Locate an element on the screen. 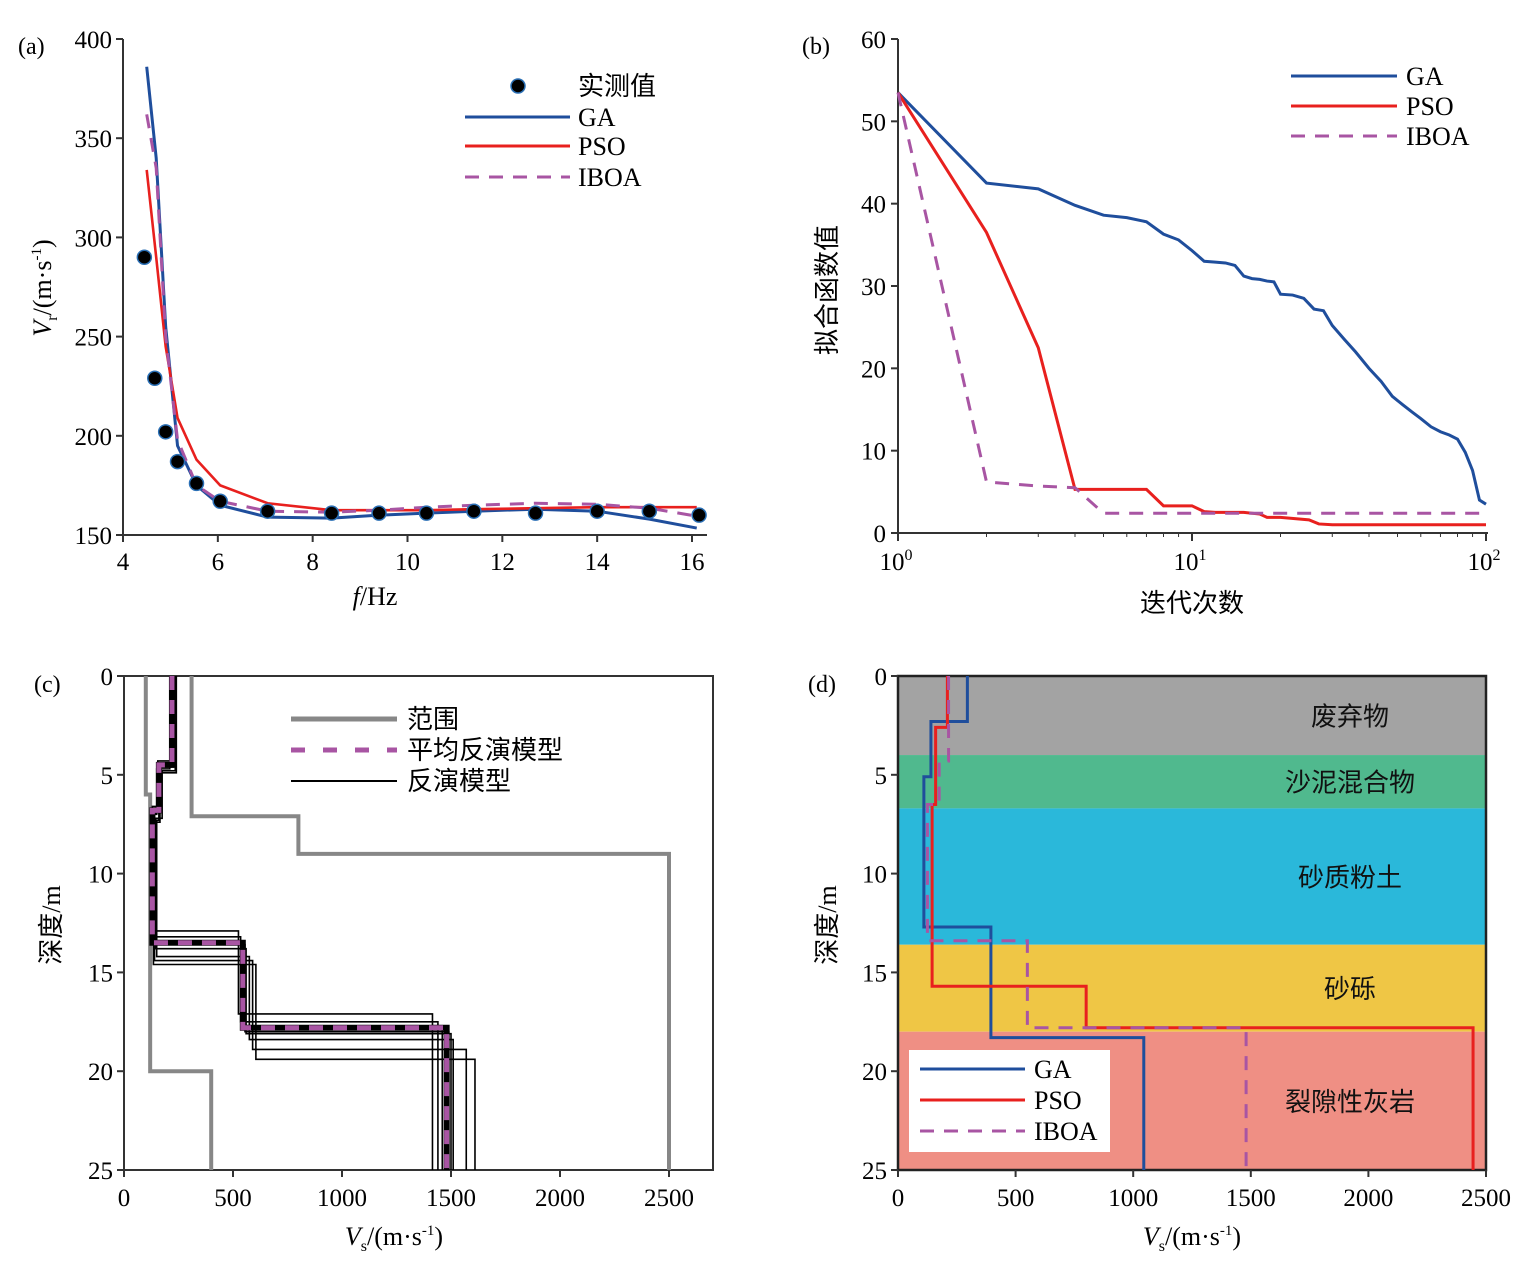 The height and width of the screenshot is (1270, 1535). panel-b-ytick-label: 60 is located at coordinates (873, 40).